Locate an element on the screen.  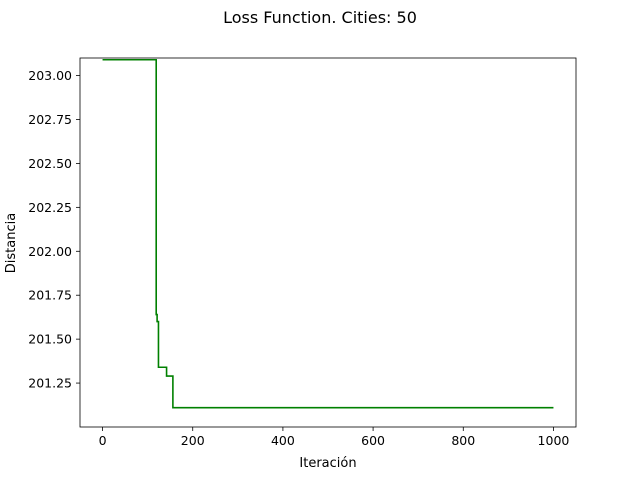
y-tick-label: 202.50 is located at coordinates (50, 163).